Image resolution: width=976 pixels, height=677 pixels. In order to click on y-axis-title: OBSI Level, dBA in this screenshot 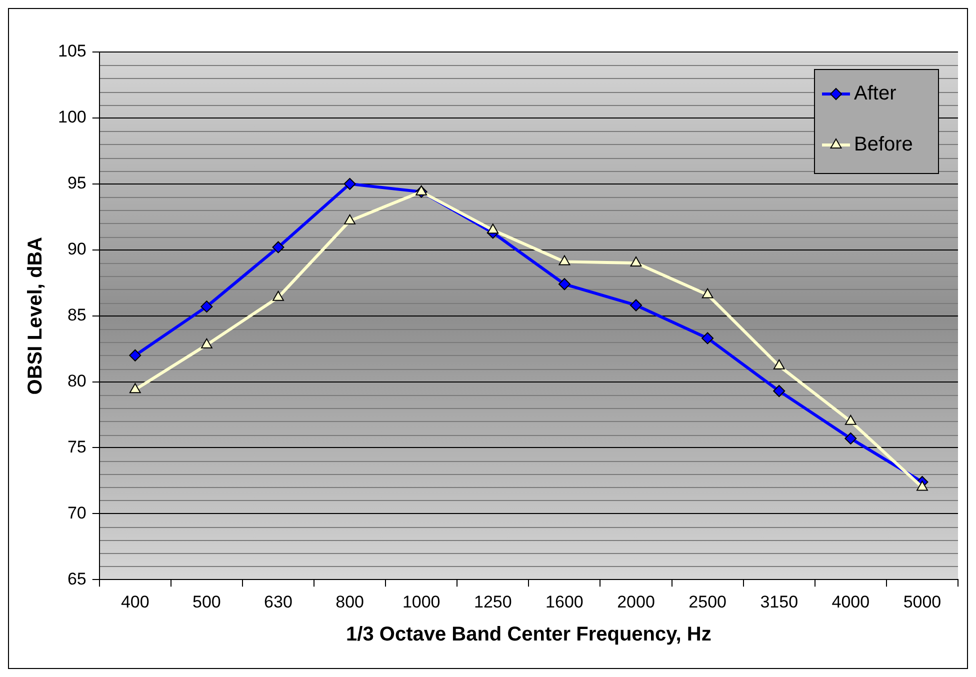, I will do `click(35, 315)`.